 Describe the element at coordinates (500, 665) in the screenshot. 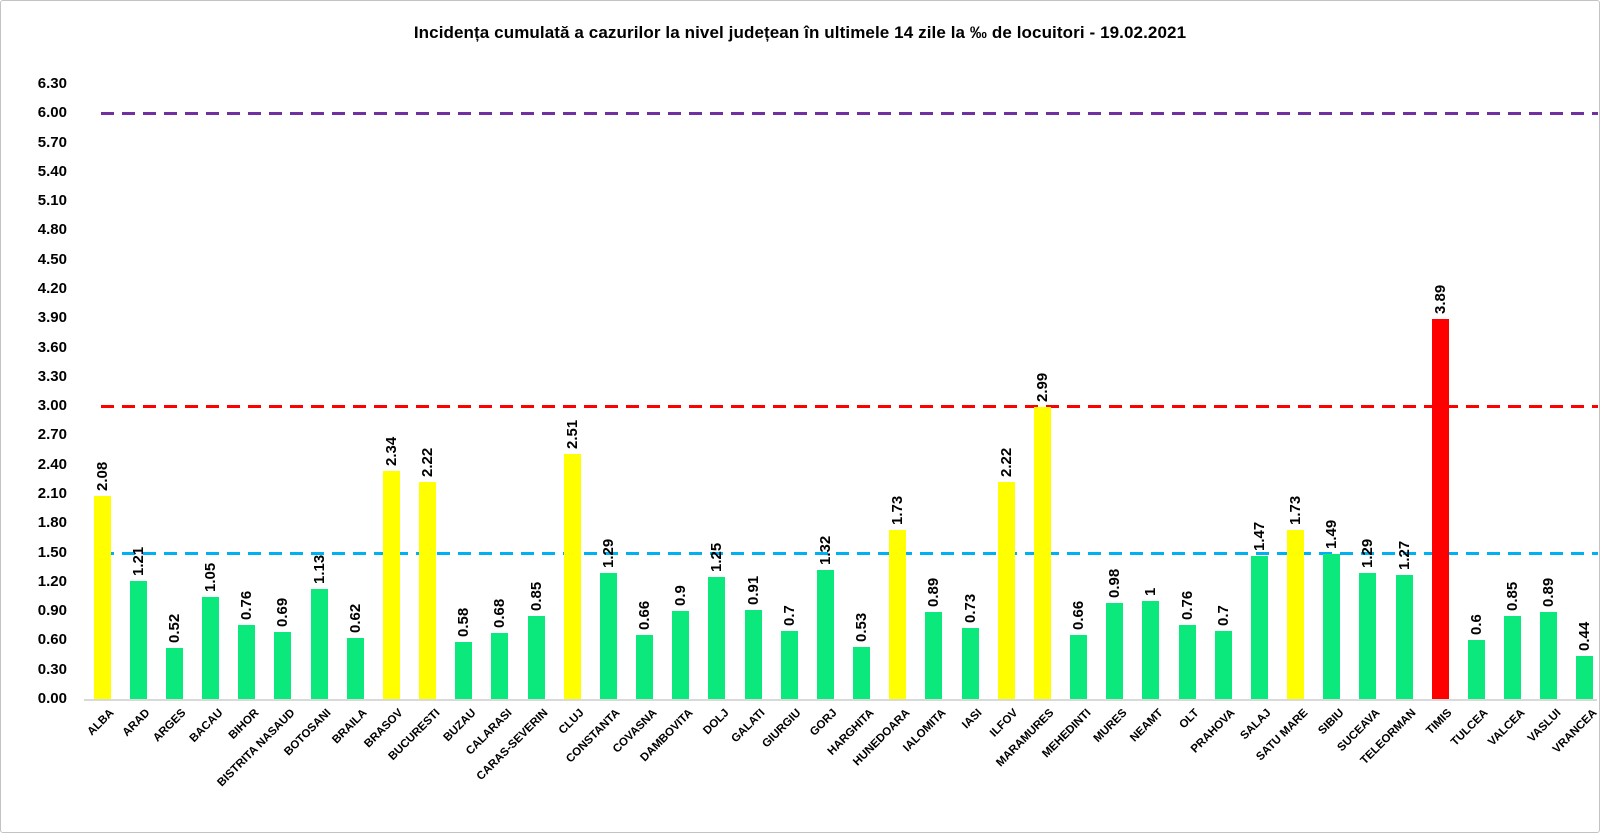

I see `bar-calarasi` at that location.